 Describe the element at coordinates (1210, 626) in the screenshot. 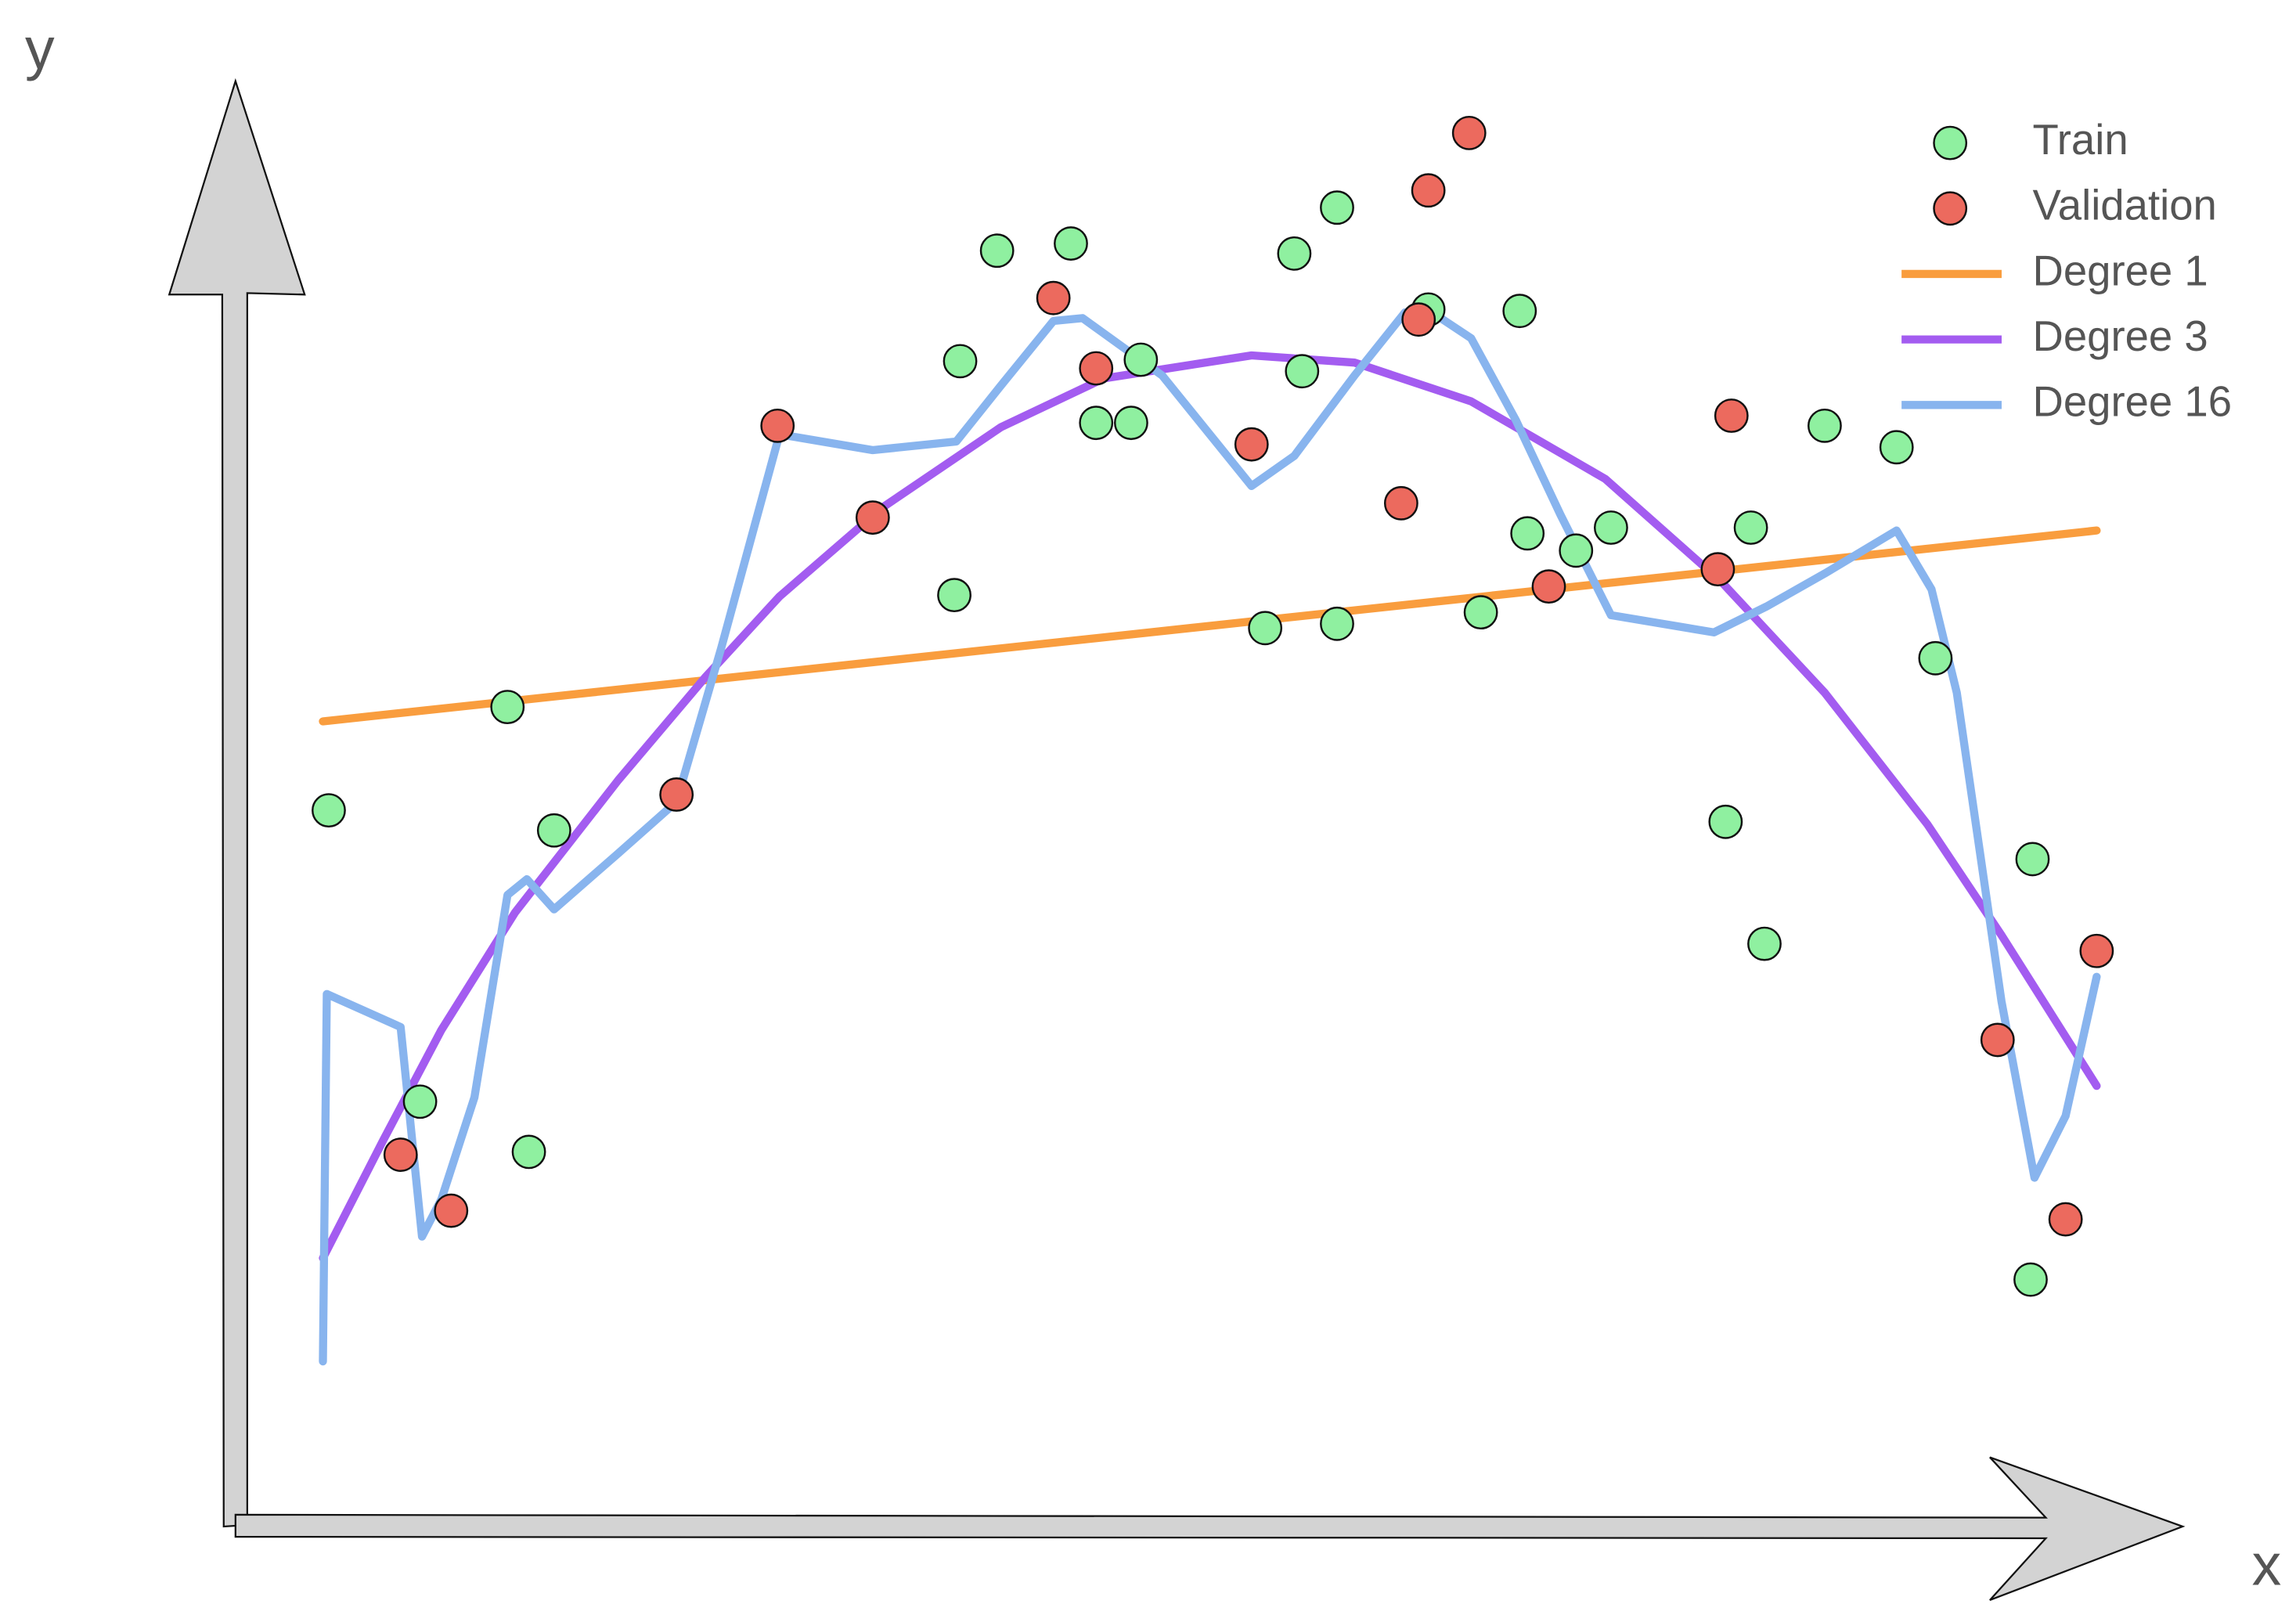

I see `line-series` at that location.